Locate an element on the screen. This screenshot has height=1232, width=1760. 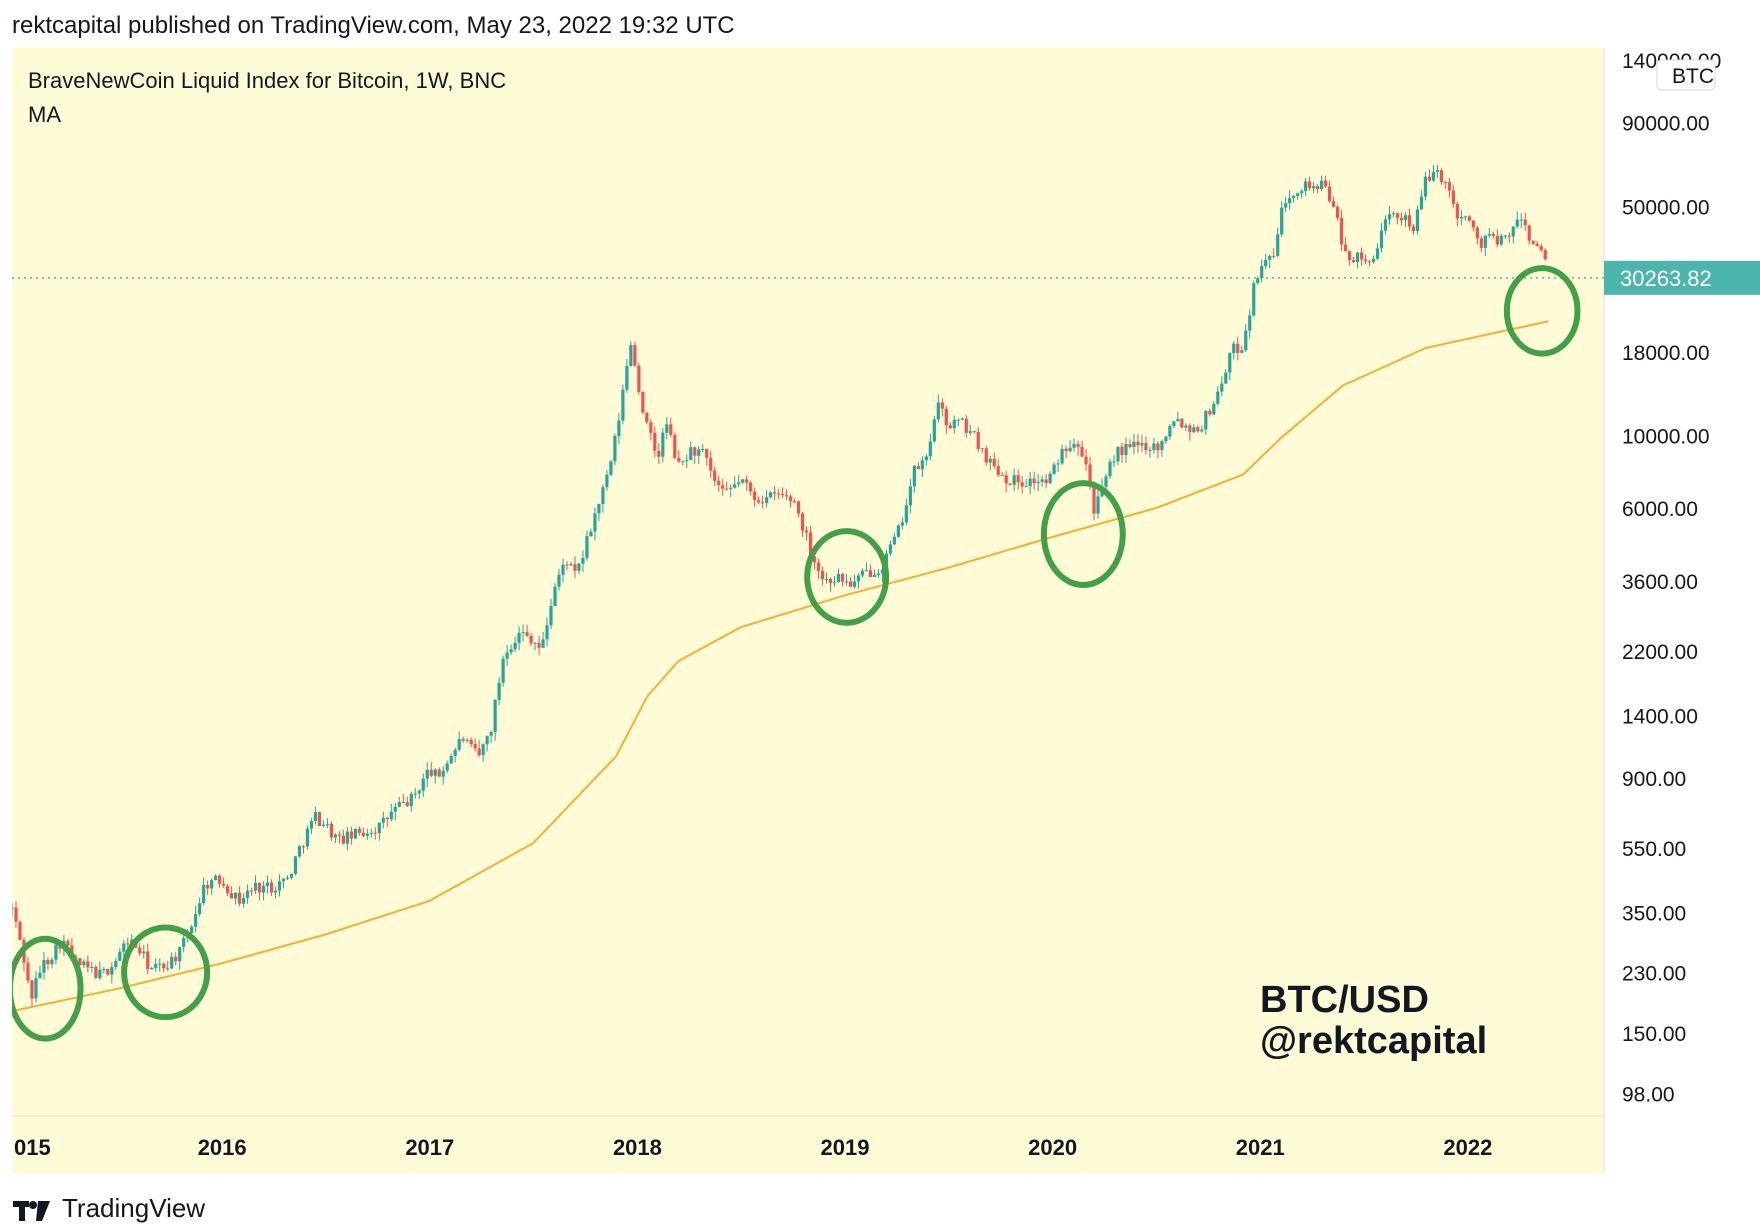
price-axis-label: 150.00 is located at coordinates (1654, 1034).